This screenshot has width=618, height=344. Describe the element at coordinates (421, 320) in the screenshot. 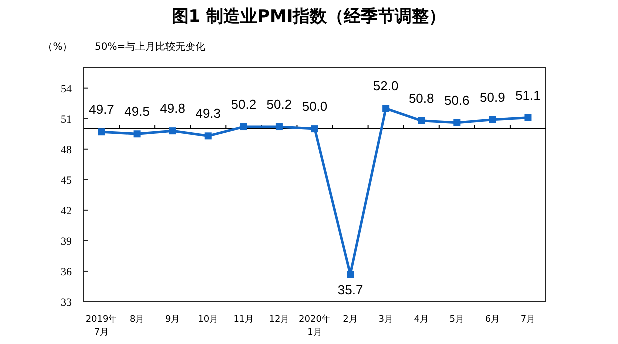

I see `x-tick-label: 4月` at that location.